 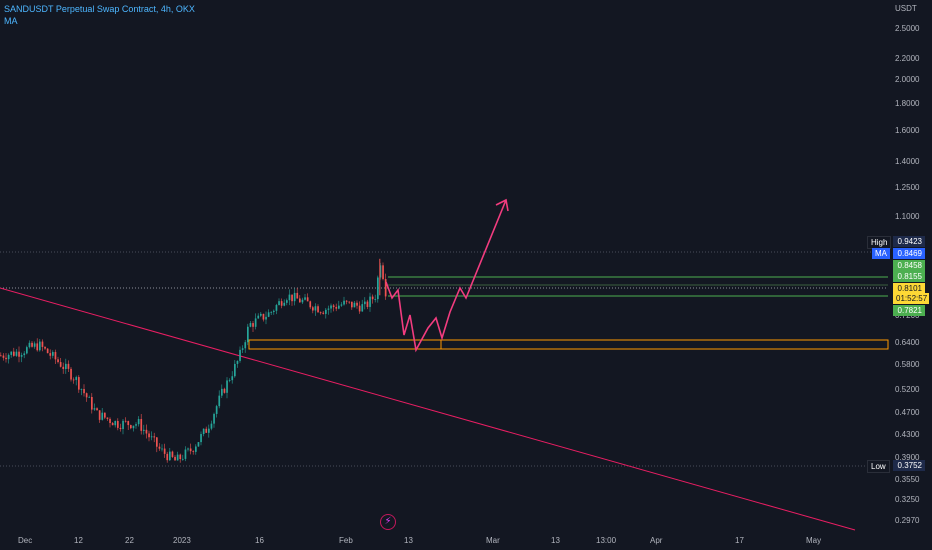 What do you see at coordinates (907, 389) in the screenshot?
I see `y-tick: 0.5200` at bounding box center [907, 389].